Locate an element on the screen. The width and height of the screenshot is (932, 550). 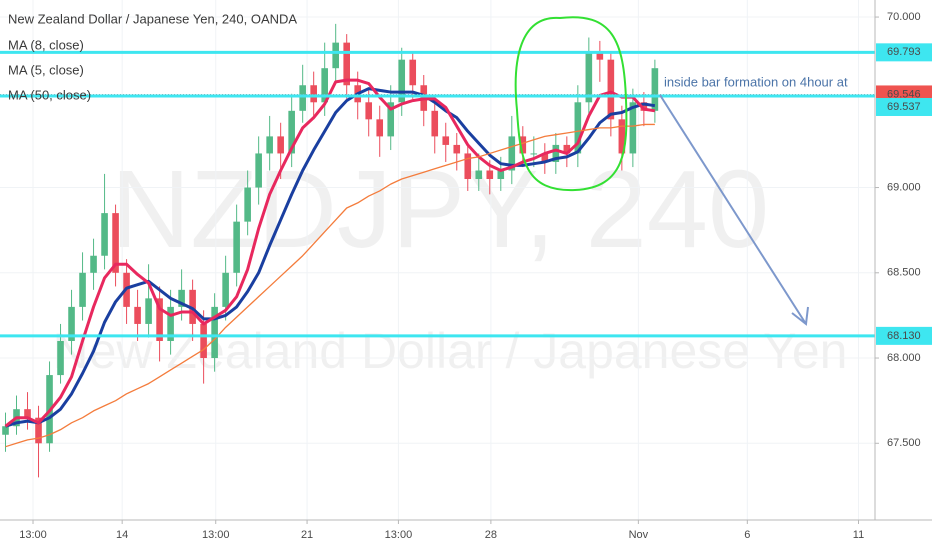
price-label: 68.130 is located at coordinates (904, 336).